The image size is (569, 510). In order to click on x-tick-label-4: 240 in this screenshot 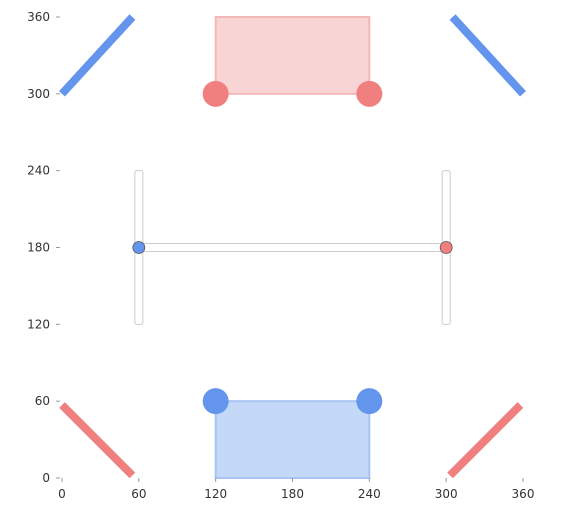, I will do `click(369, 494)`.